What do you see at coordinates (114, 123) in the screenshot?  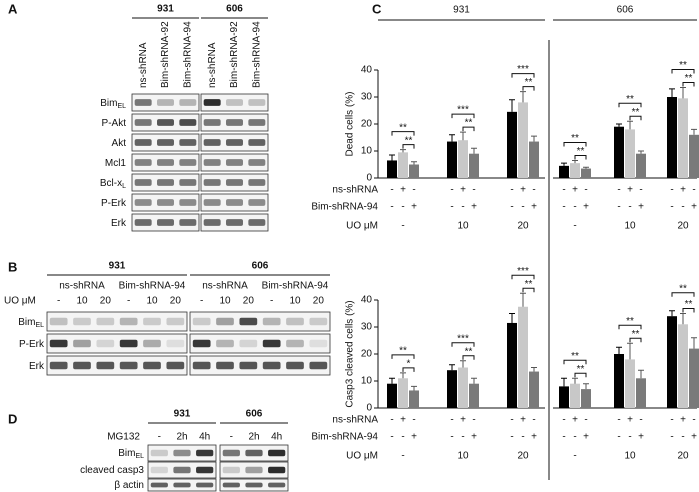 I see `row-label-text: P-Akt` at bounding box center [114, 123].